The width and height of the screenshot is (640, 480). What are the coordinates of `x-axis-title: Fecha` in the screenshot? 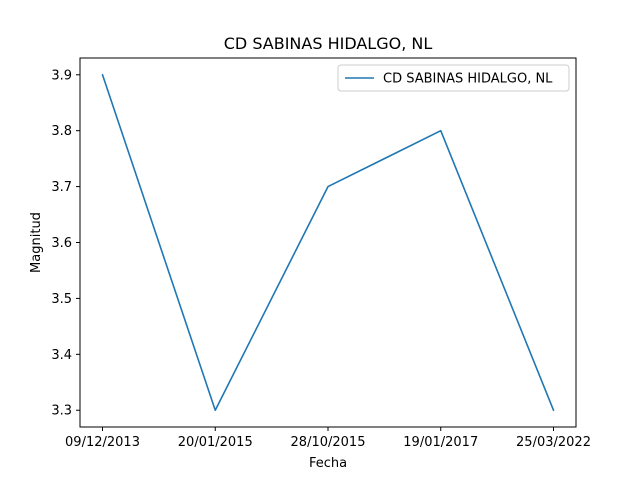 It's located at (328, 463).